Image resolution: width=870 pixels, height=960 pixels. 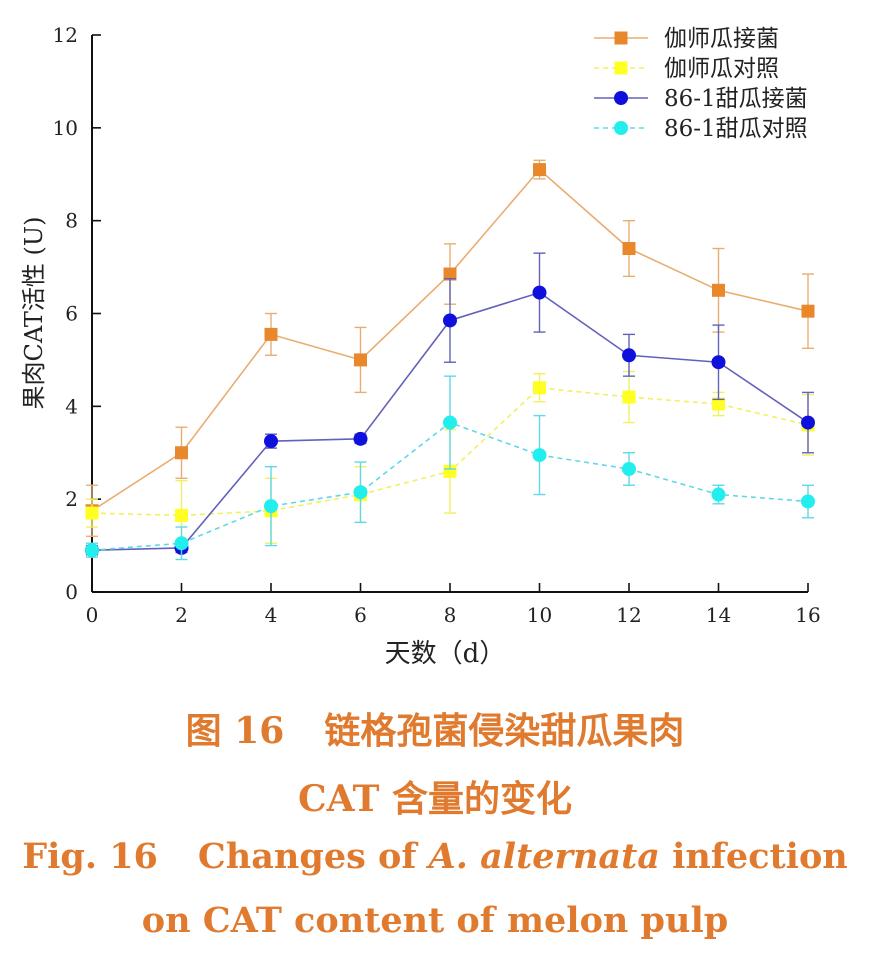 What do you see at coordinates (450, 615) in the screenshot?
I see `x-tick-label: 8` at bounding box center [450, 615].